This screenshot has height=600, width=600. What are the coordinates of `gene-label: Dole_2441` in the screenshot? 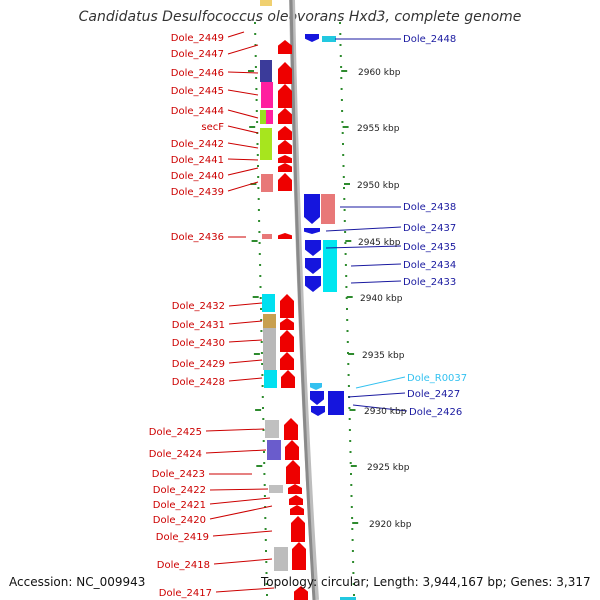 It's located at (197, 160).